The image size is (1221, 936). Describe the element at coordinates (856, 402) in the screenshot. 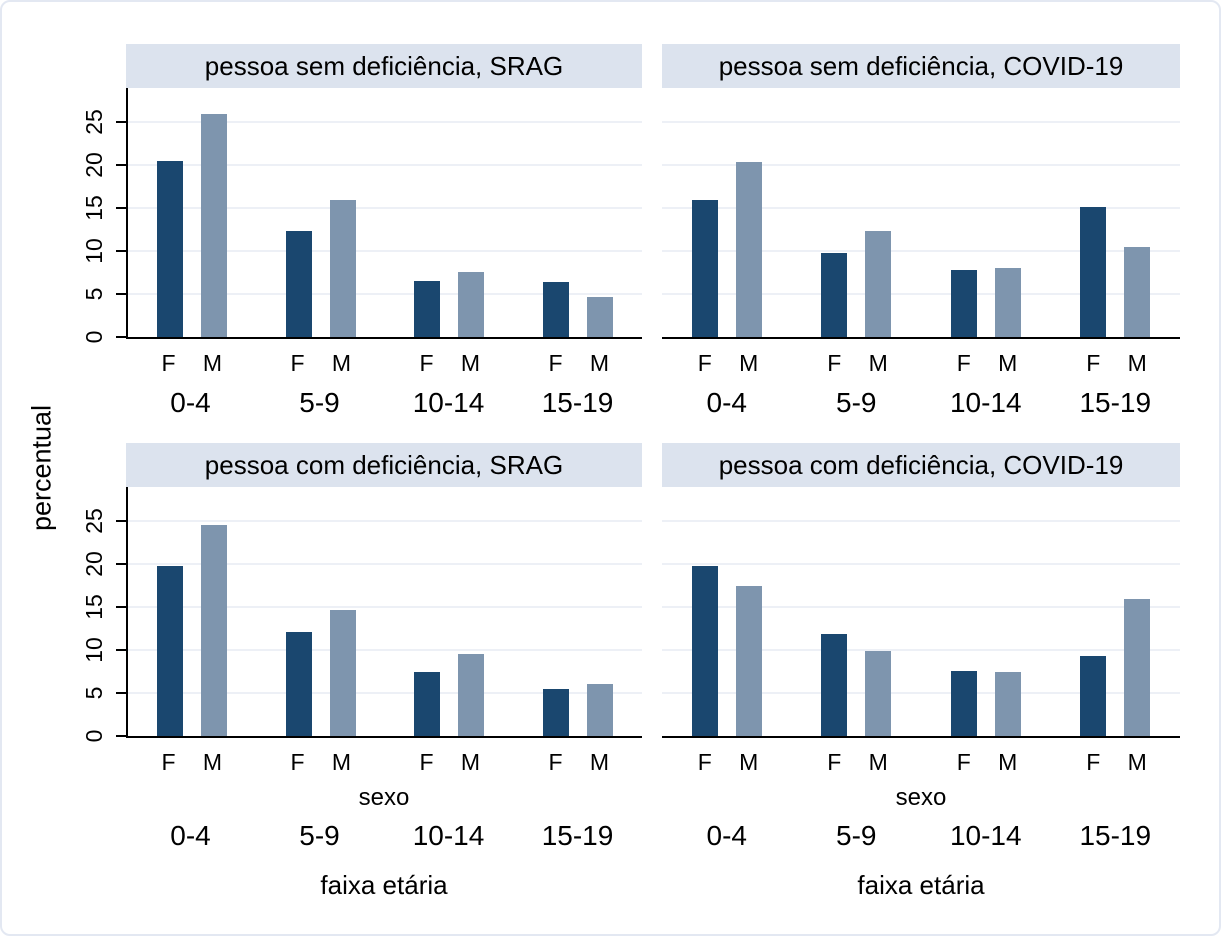

I see `age-group-label: 5-9` at that location.